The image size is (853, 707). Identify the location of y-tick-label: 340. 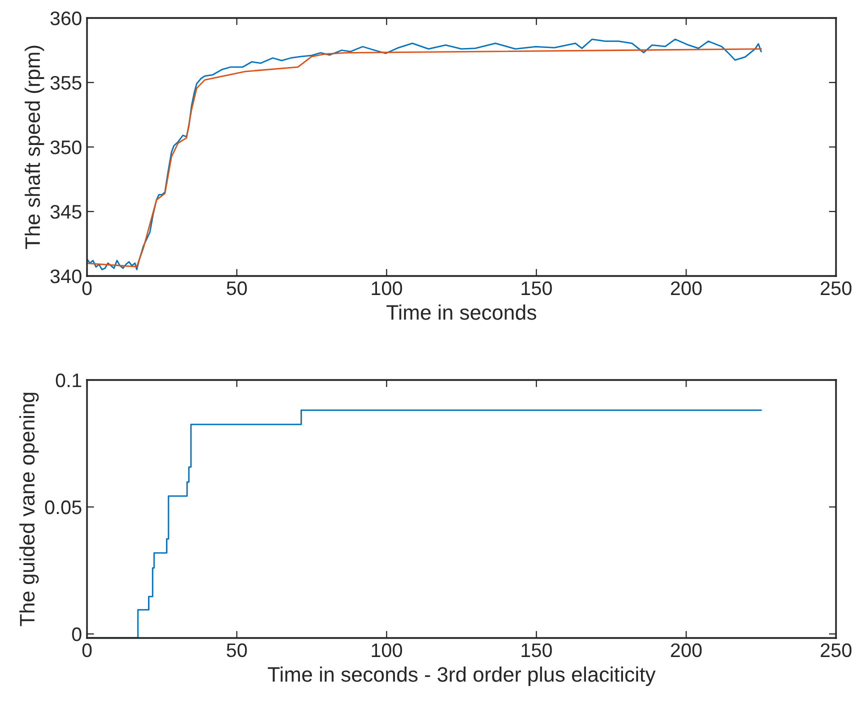
(66, 276).